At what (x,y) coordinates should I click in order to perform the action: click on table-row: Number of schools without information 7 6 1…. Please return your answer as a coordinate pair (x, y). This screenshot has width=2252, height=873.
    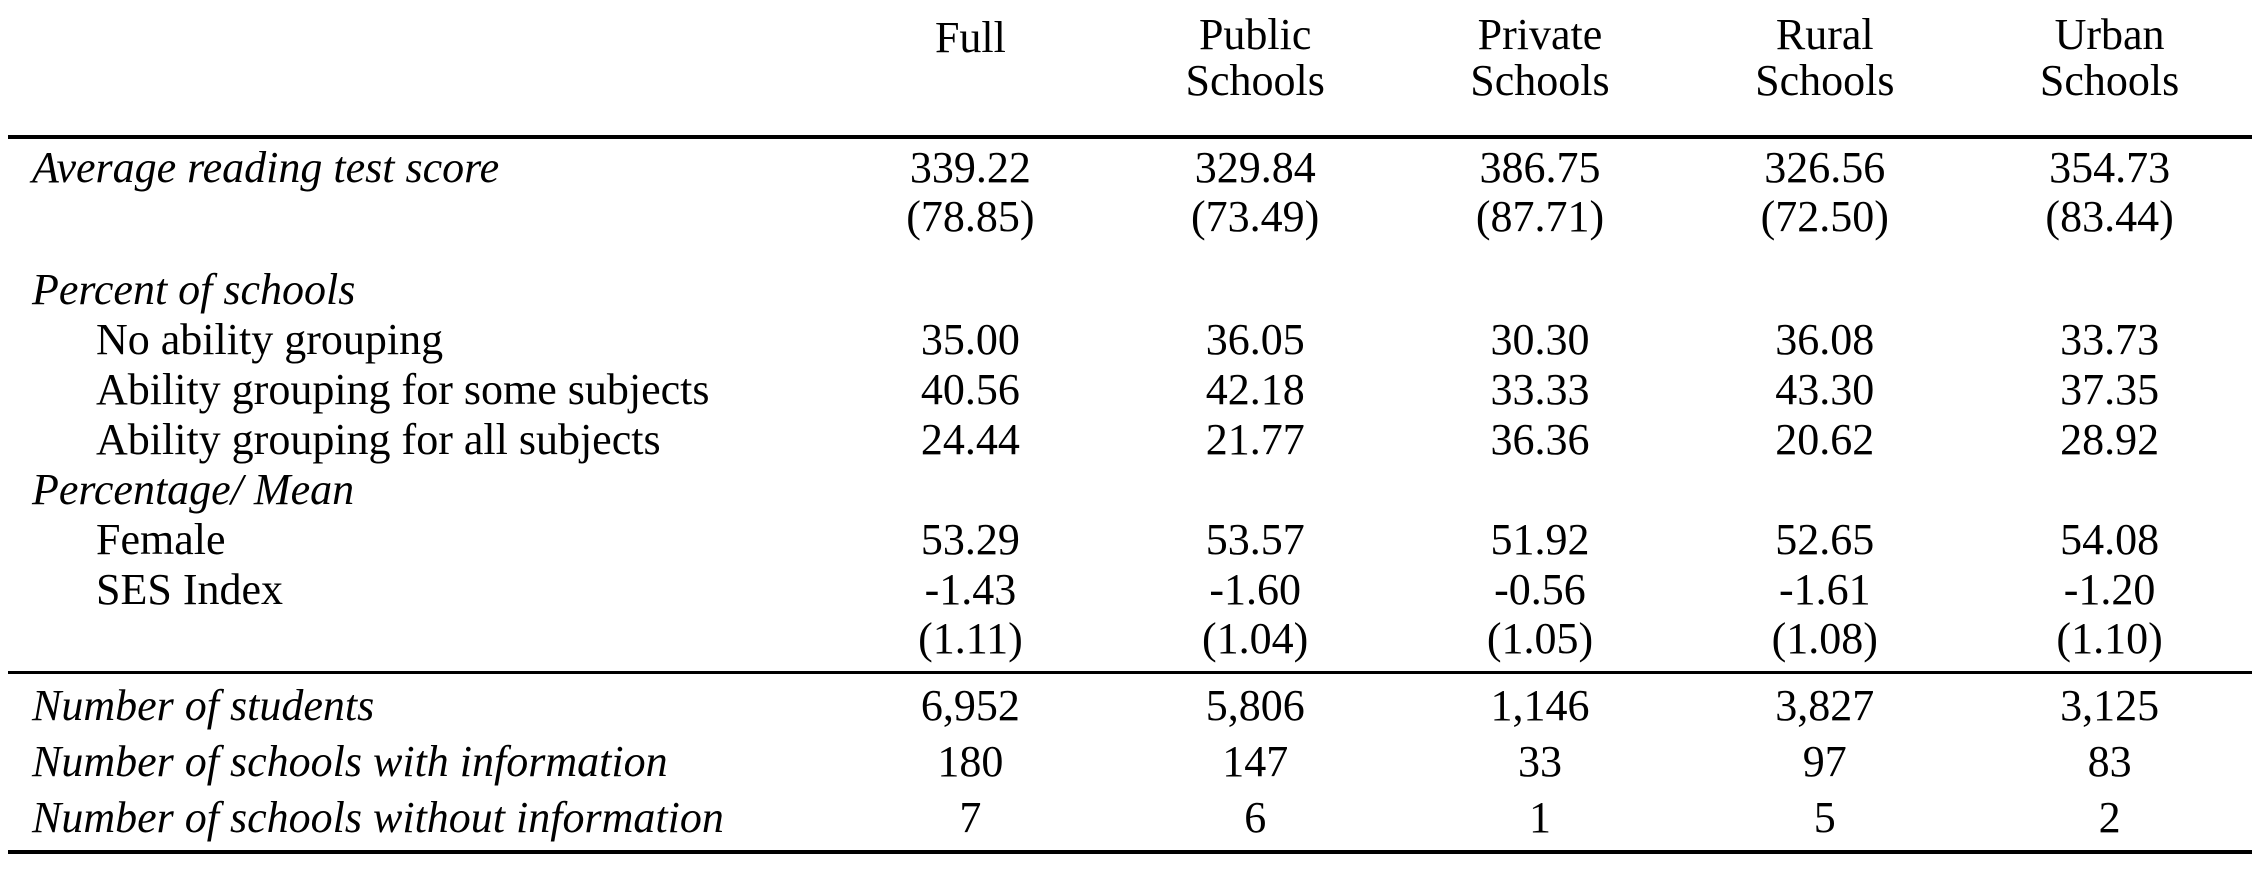
    Looking at the image, I should click on (1130, 818).